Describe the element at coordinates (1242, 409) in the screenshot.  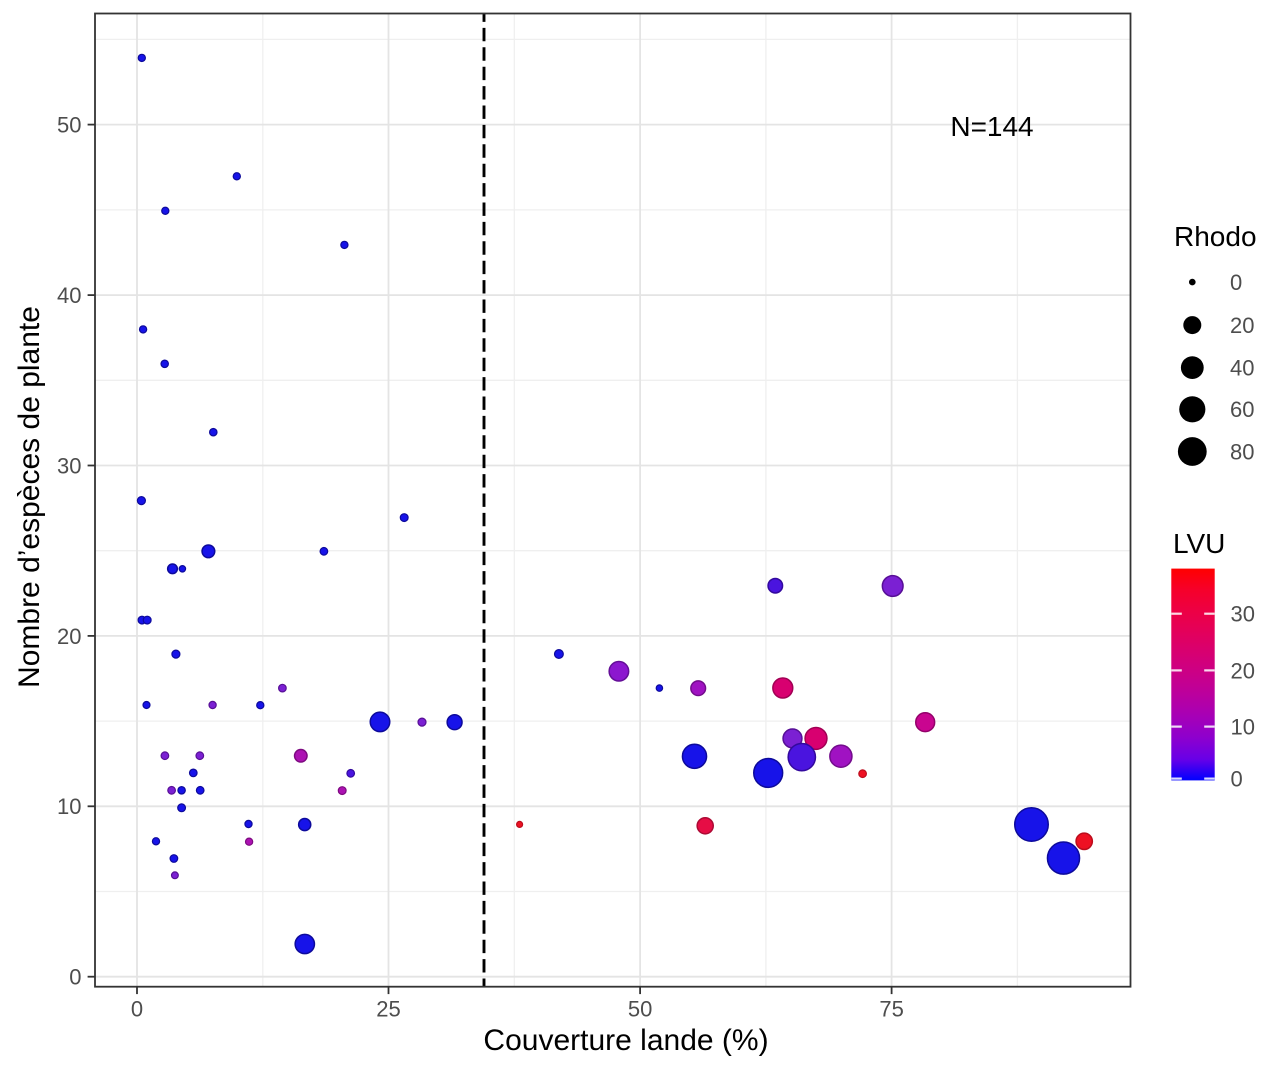
I see `svg-text: 60` at that location.